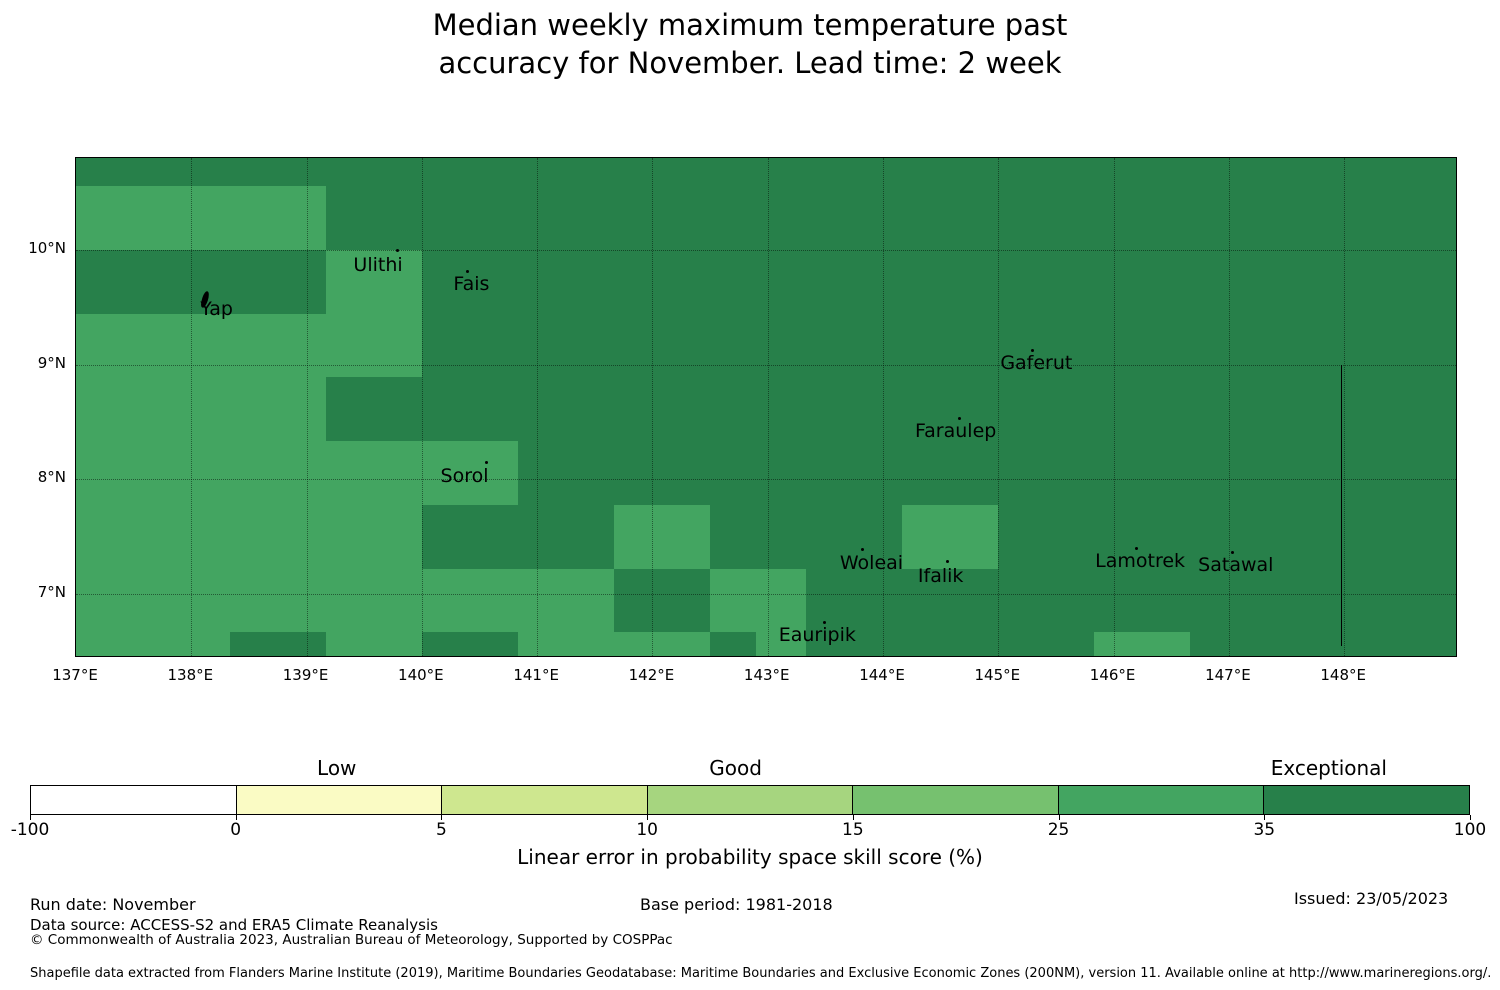 Image resolution: width=1500 pixels, height=990 pixels. What do you see at coordinates (750, 63) in the screenshot?
I see `title-line-2: accuracy for November. Lead time: 2 week` at bounding box center [750, 63].